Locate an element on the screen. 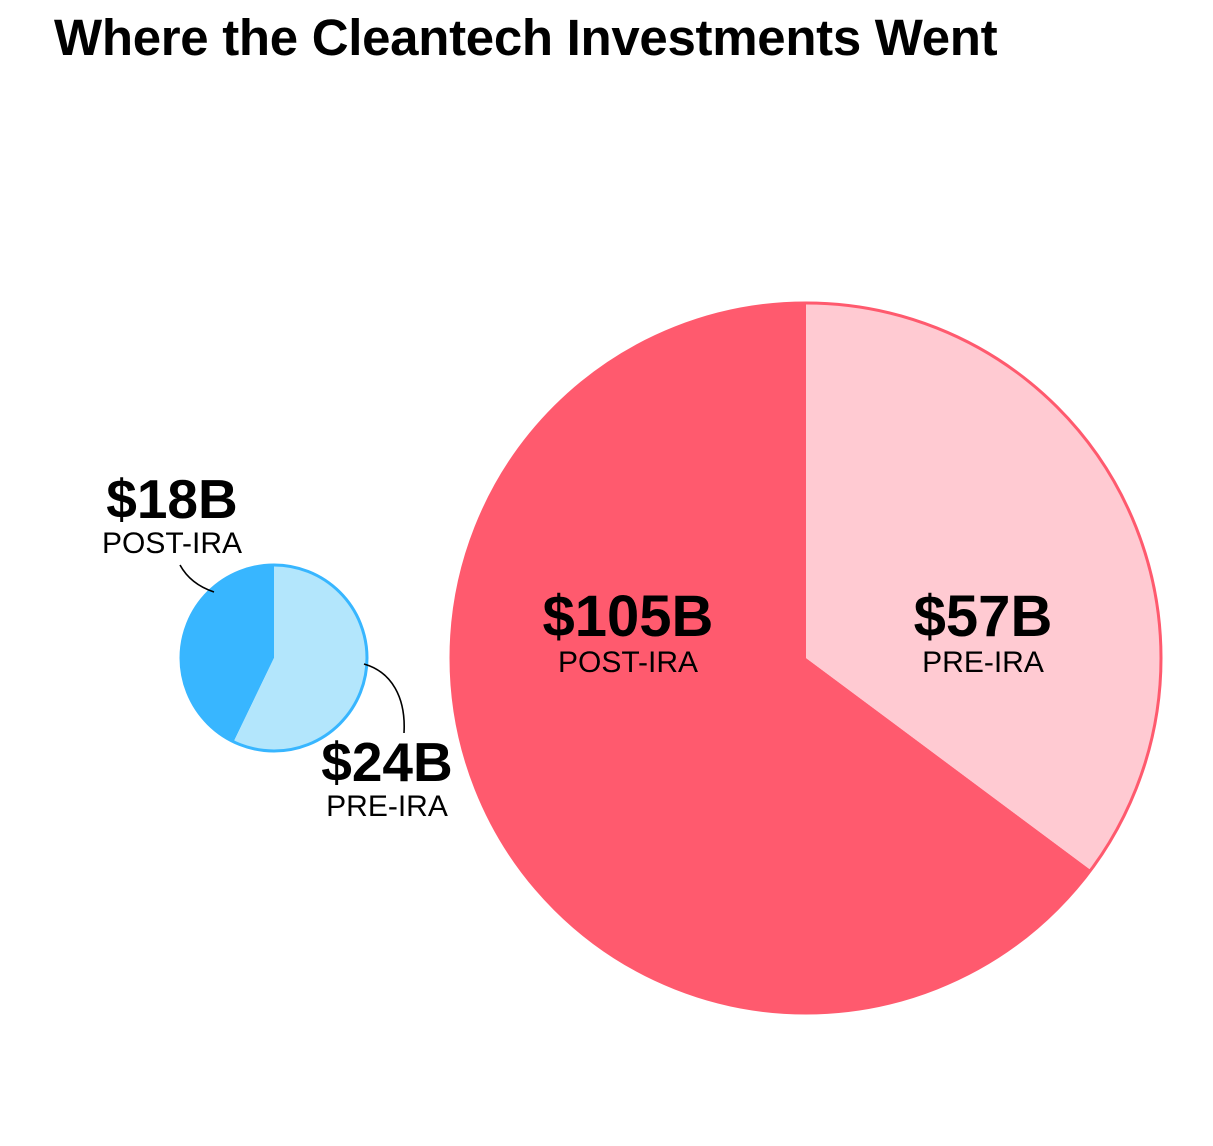  small-pie is located at coordinates (274, 658).